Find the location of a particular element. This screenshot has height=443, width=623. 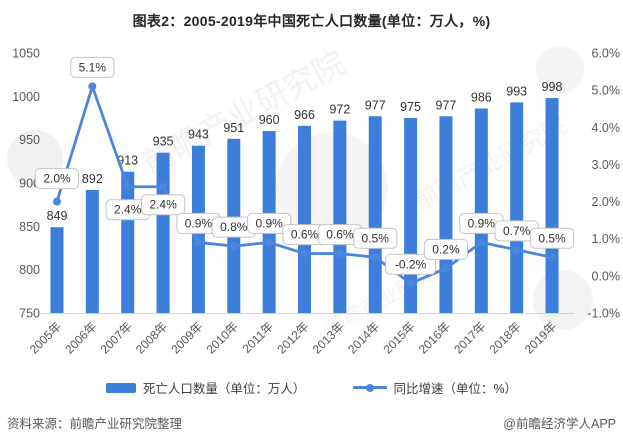

x-axis-label: 2009年 is located at coordinates (186, 337).